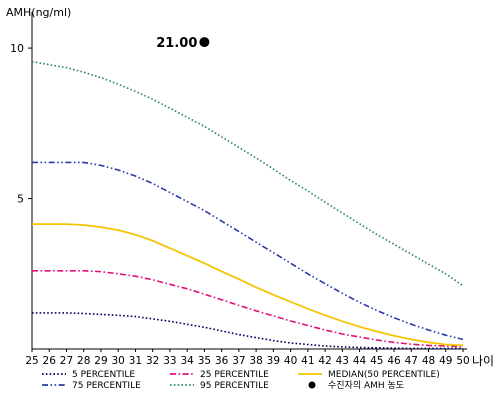 This screenshot has width=500, height=400. What do you see at coordinates (135, 361) in the screenshot?
I see `x-tick-label: 31` at bounding box center [135, 361].